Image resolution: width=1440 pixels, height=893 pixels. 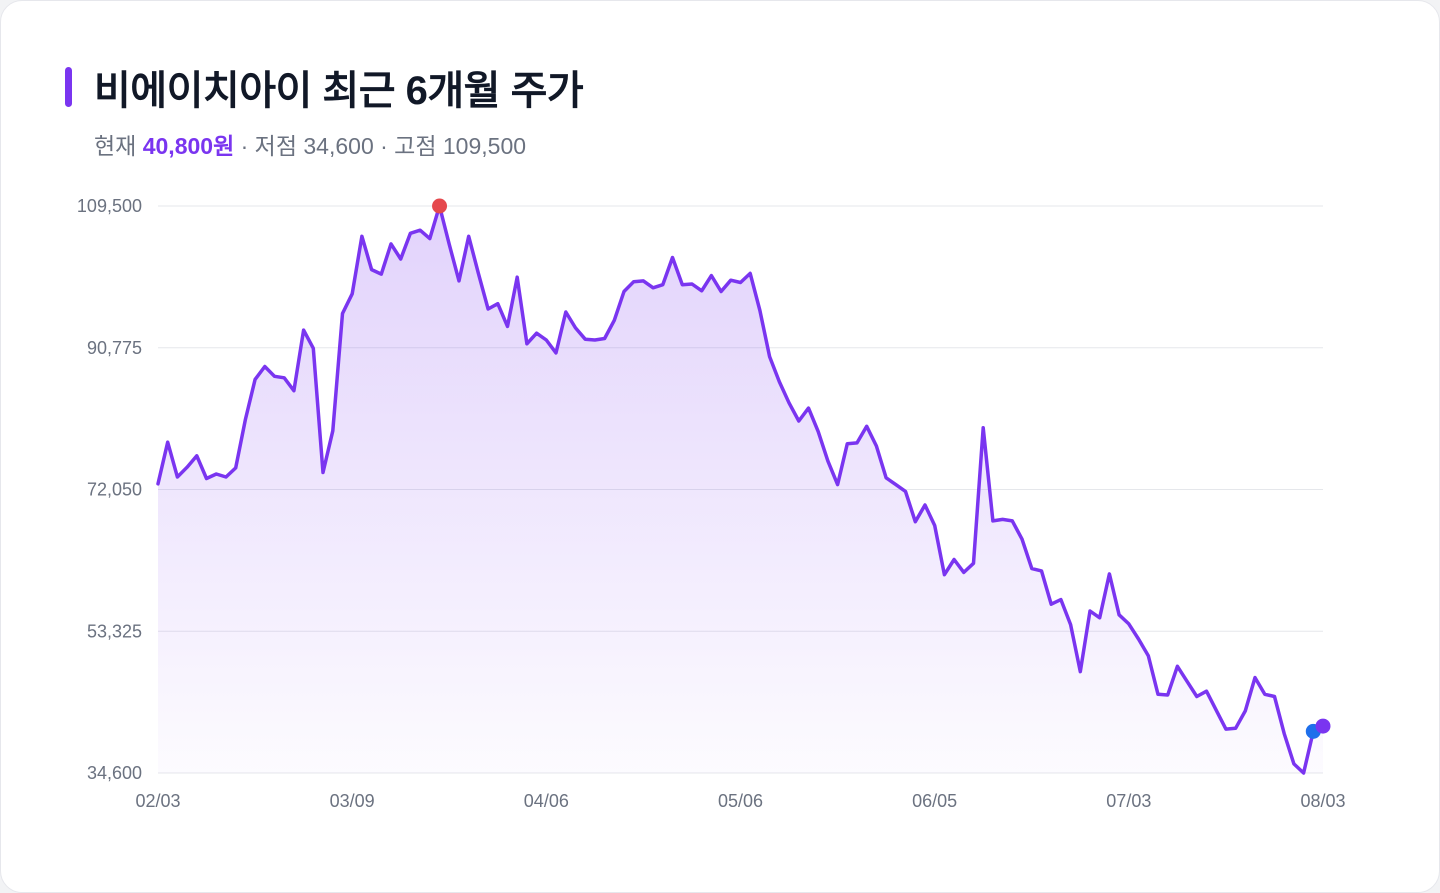 I want to click on chart-title: 비에이치아이 최근 6개월 주가, so click(x=339, y=91).